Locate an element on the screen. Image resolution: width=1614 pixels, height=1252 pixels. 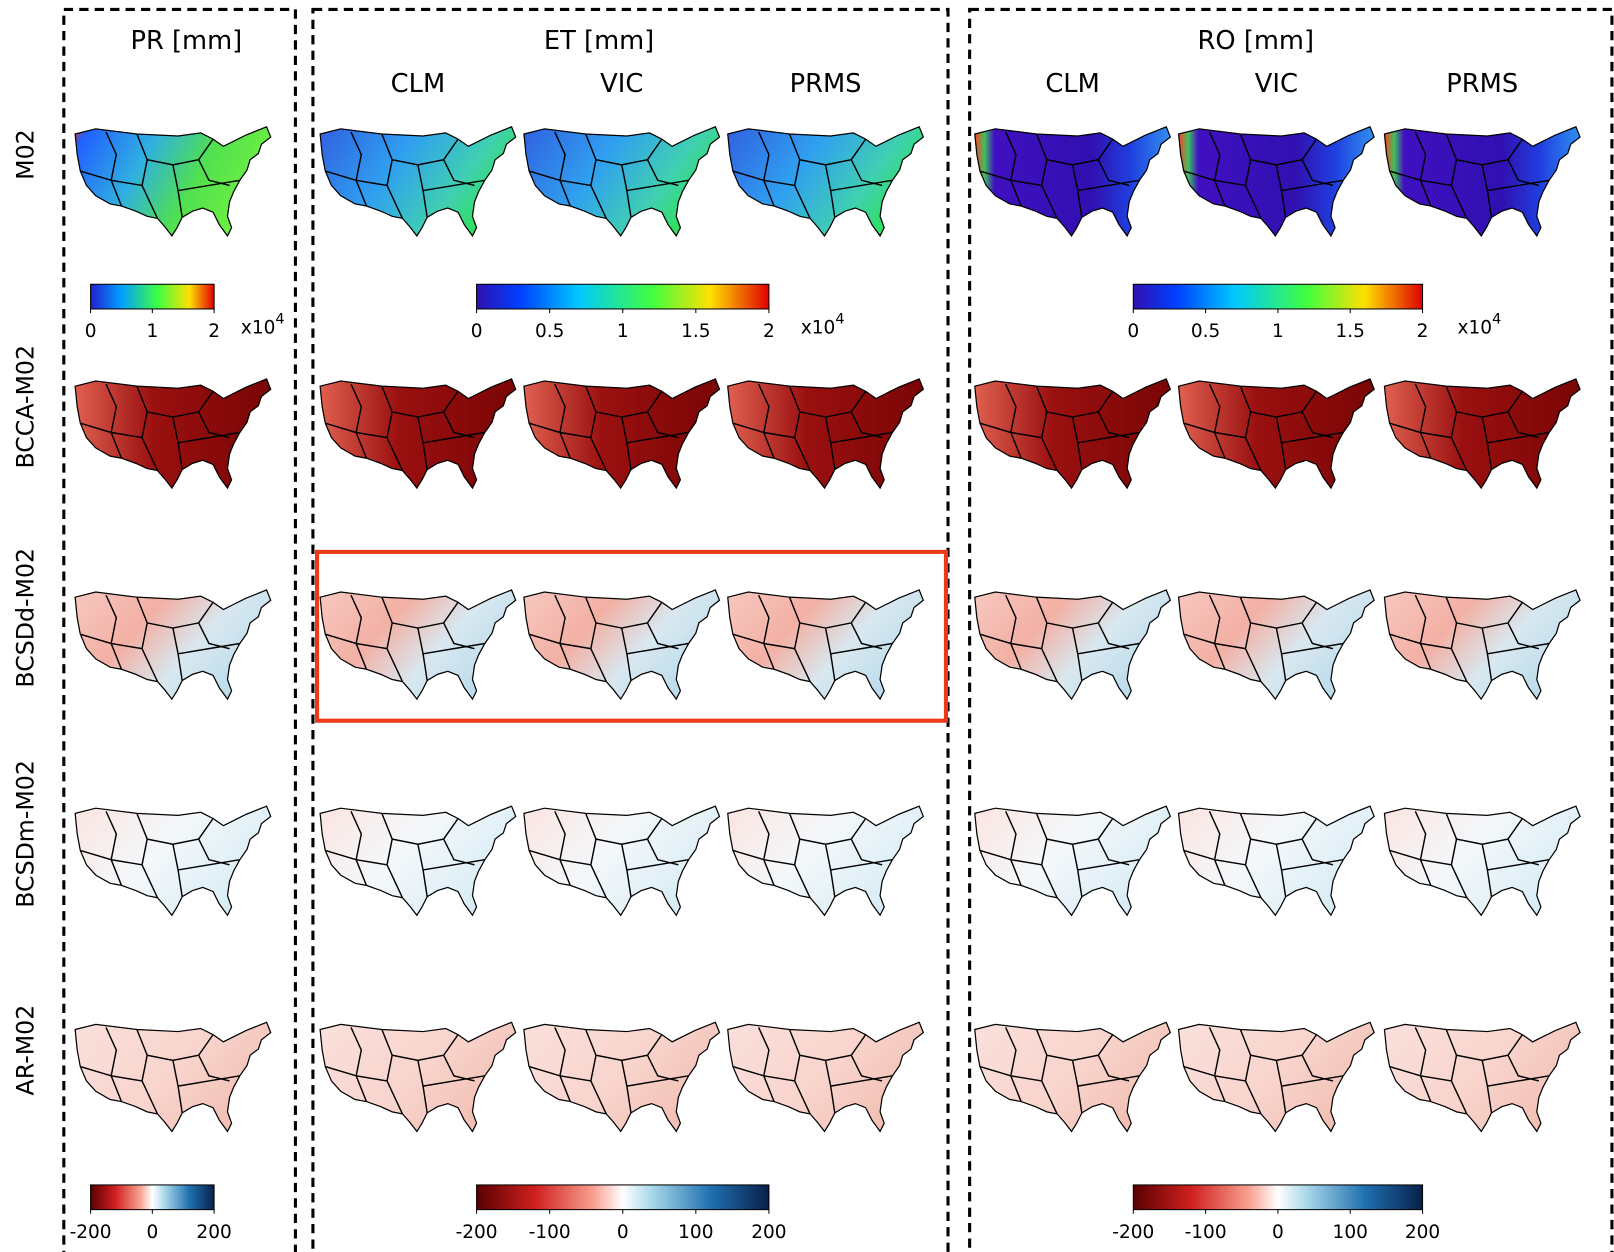
multiplier-exponent: 4 is located at coordinates (839, 319).